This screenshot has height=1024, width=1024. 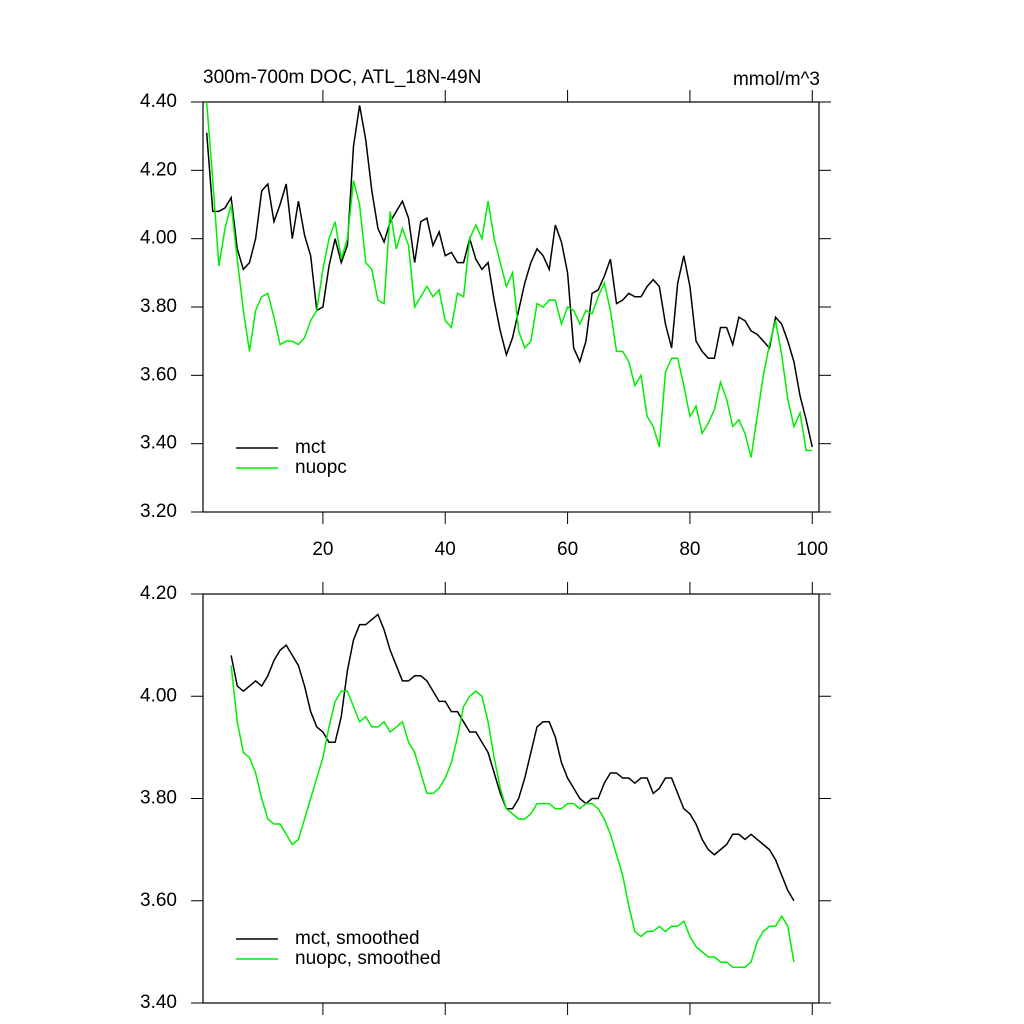 I want to click on units-label: mmol/m^3, so click(x=776, y=79).